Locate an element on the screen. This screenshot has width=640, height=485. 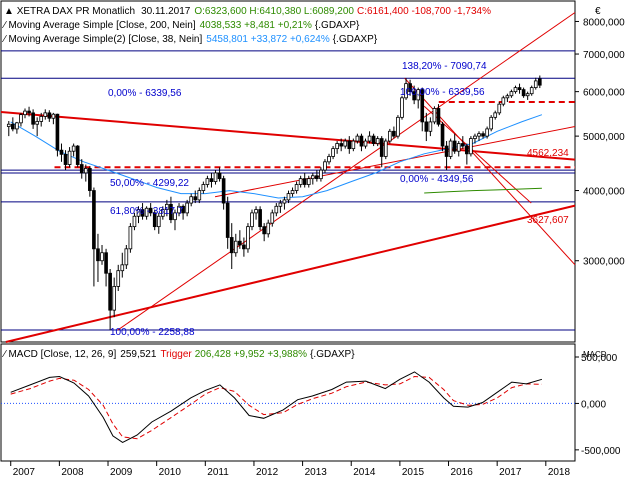
year-label-3: 2010 is located at coordinates (170, 472).